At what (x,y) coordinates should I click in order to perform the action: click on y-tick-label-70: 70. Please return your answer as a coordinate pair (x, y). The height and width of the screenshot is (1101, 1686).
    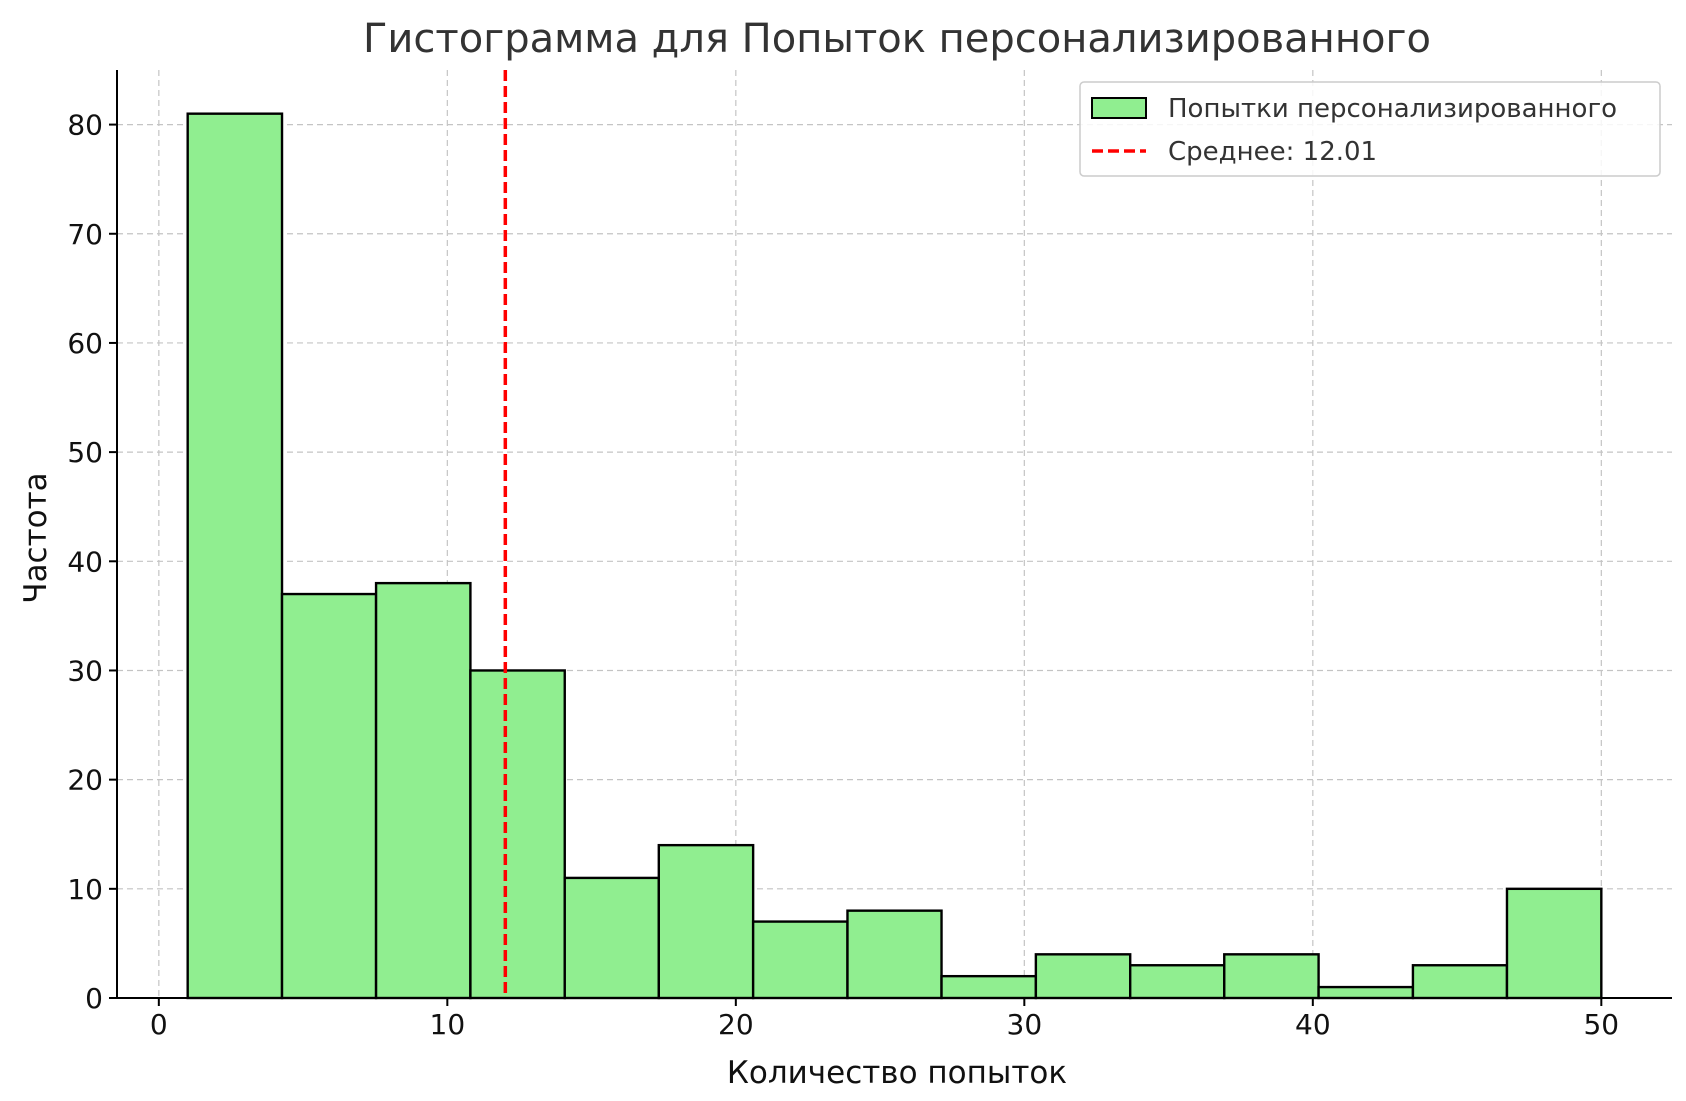
    Looking at the image, I should click on (85, 234).